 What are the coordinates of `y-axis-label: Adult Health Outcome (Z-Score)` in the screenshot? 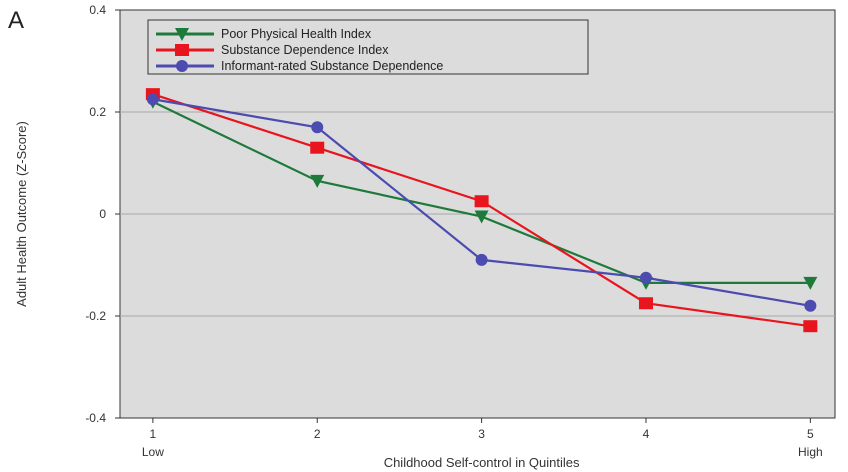 It's located at (21, 214).